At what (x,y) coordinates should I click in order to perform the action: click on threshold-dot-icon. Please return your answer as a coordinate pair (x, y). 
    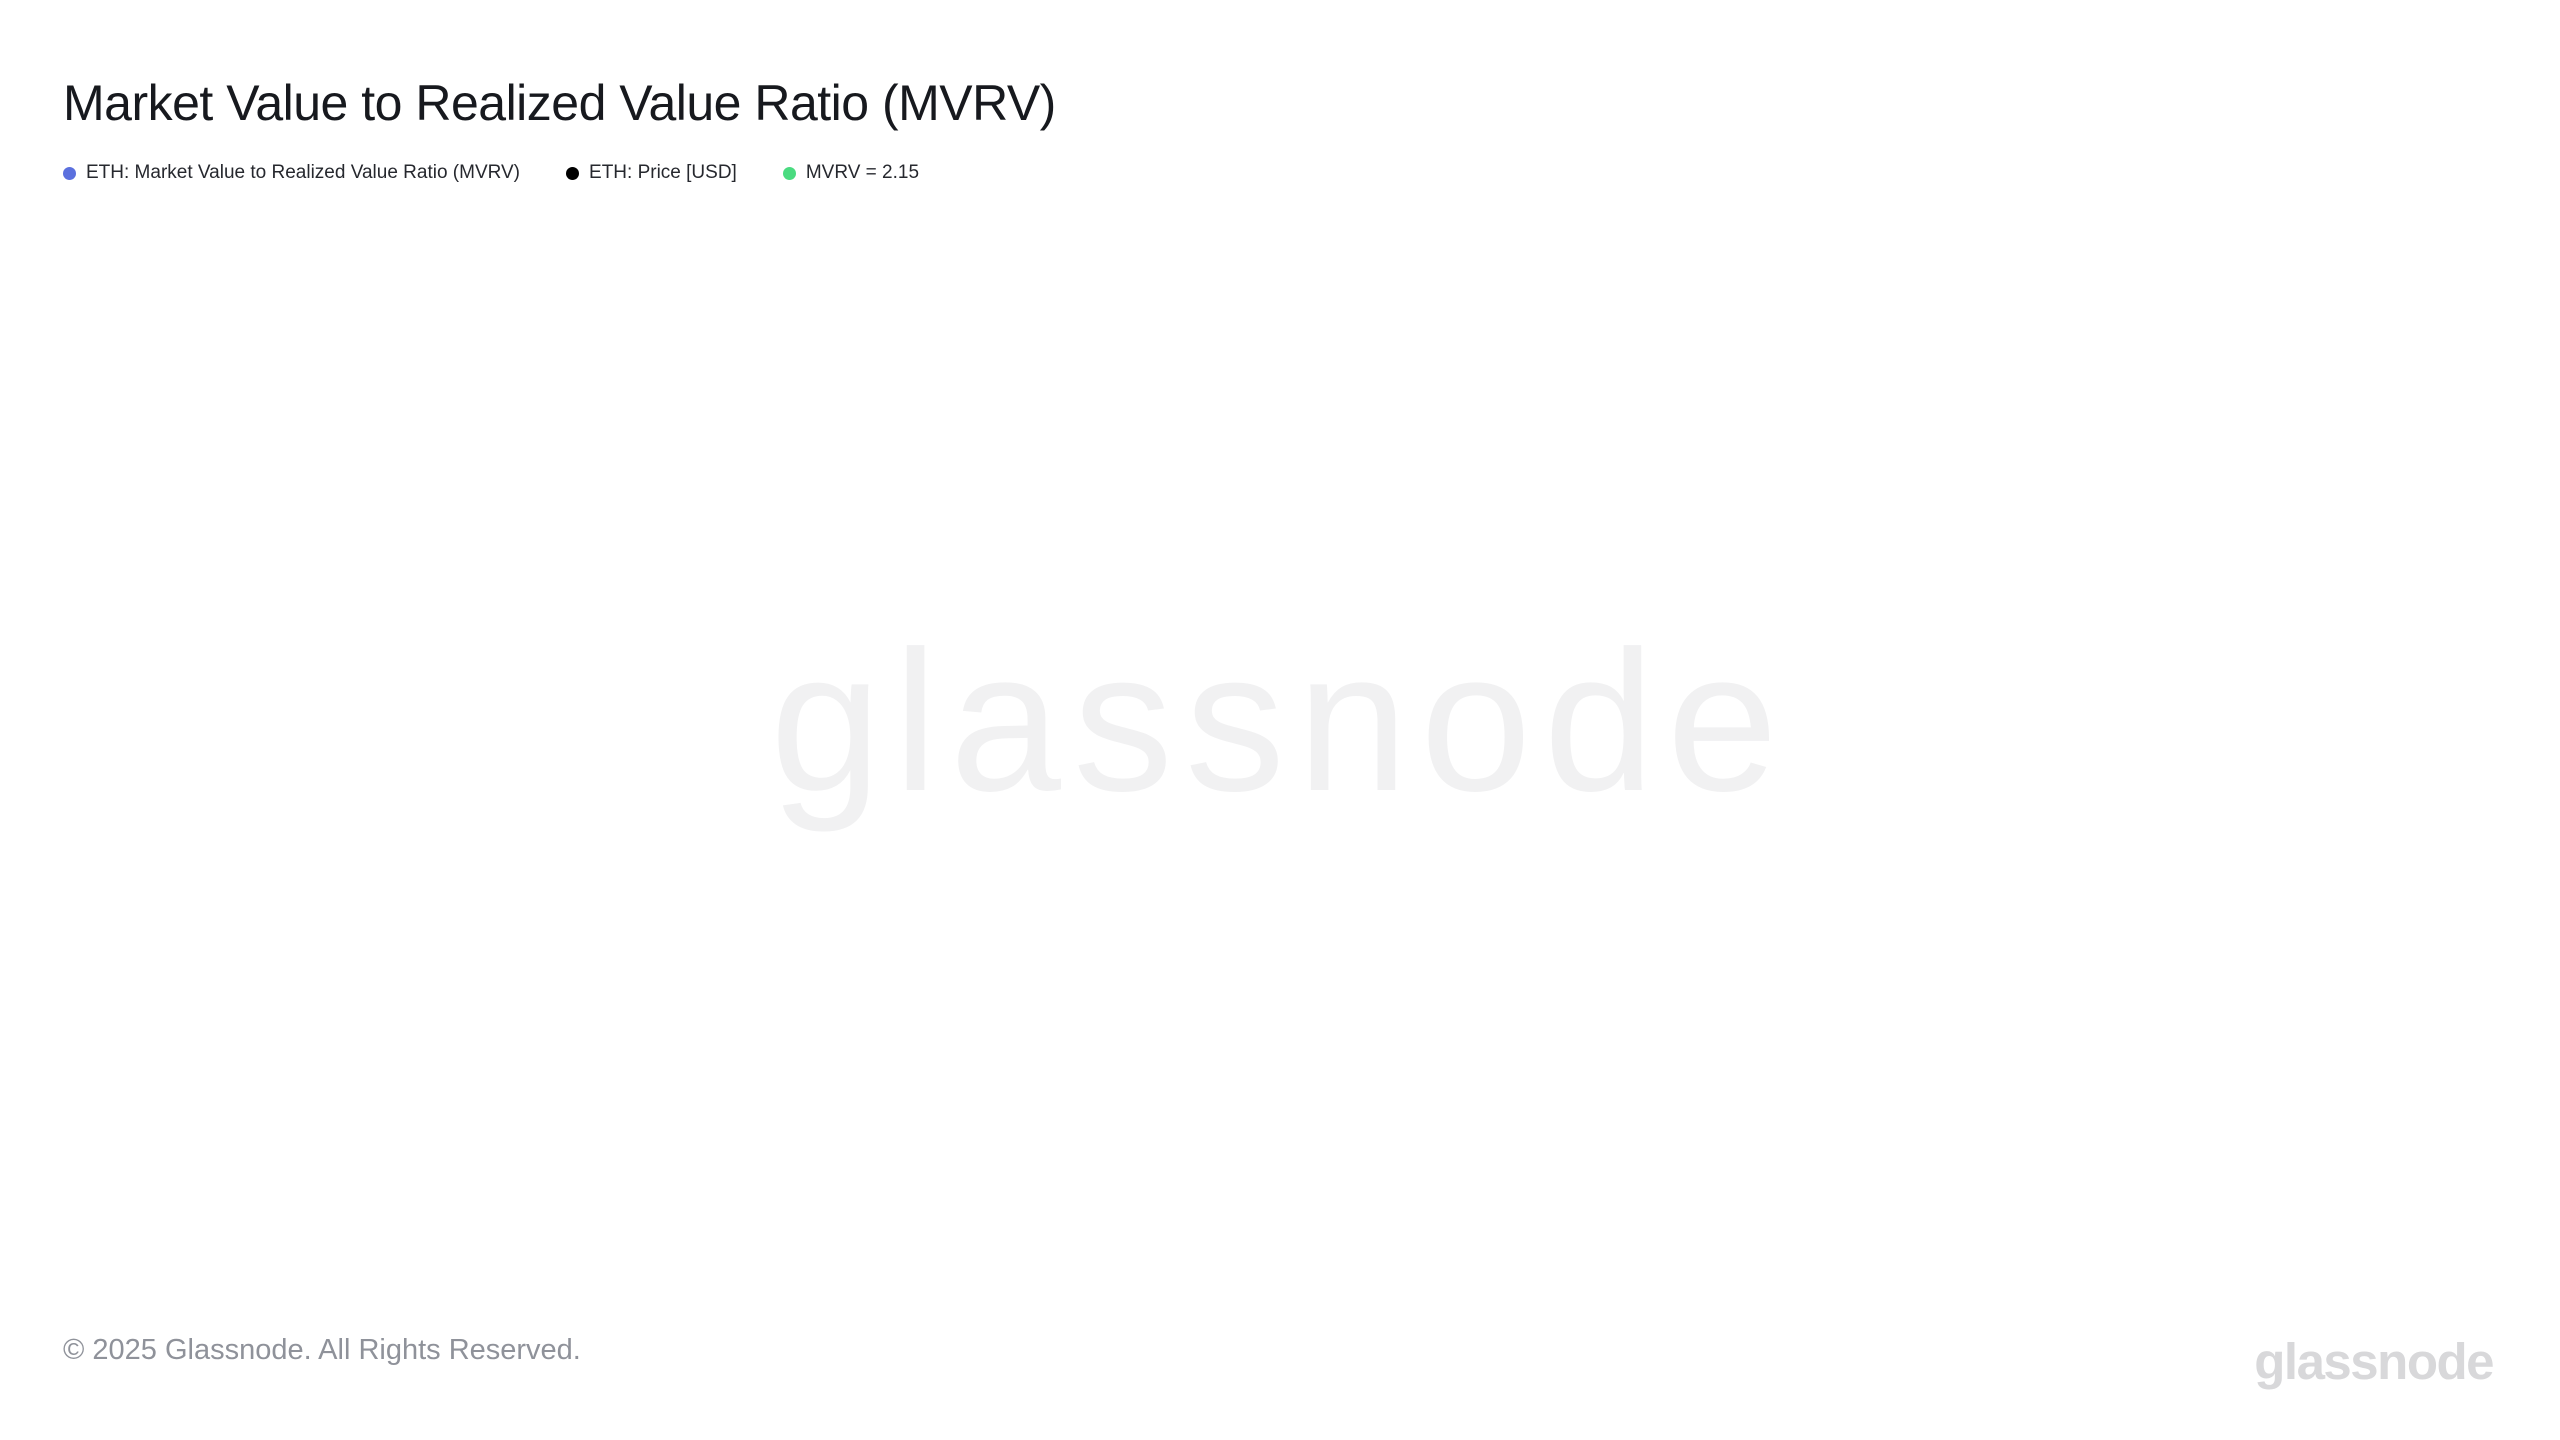
    Looking at the image, I should click on (789, 173).